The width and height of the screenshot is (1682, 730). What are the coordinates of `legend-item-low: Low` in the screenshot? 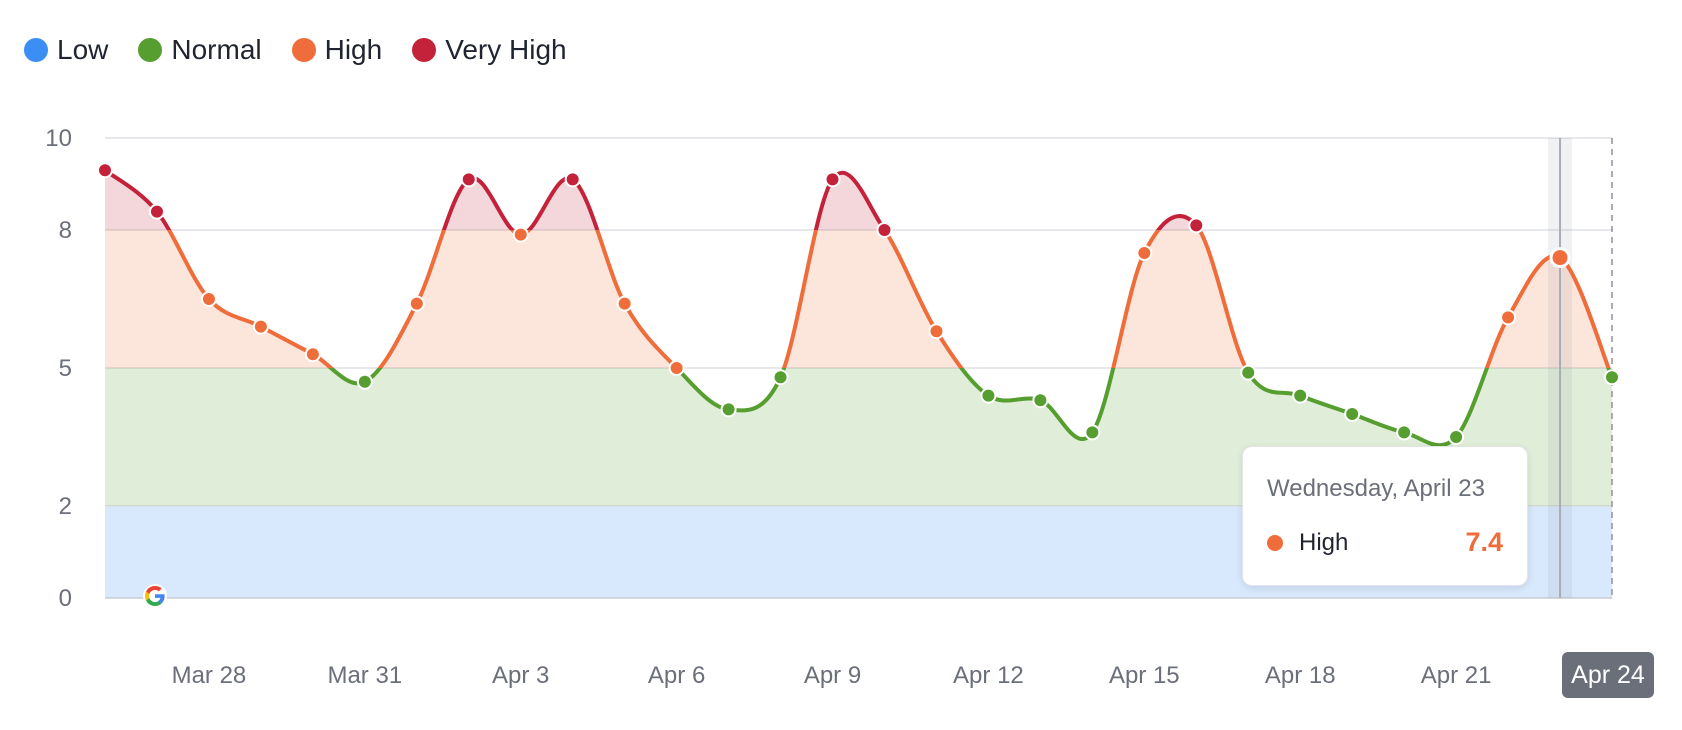 It's located at (66, 50).